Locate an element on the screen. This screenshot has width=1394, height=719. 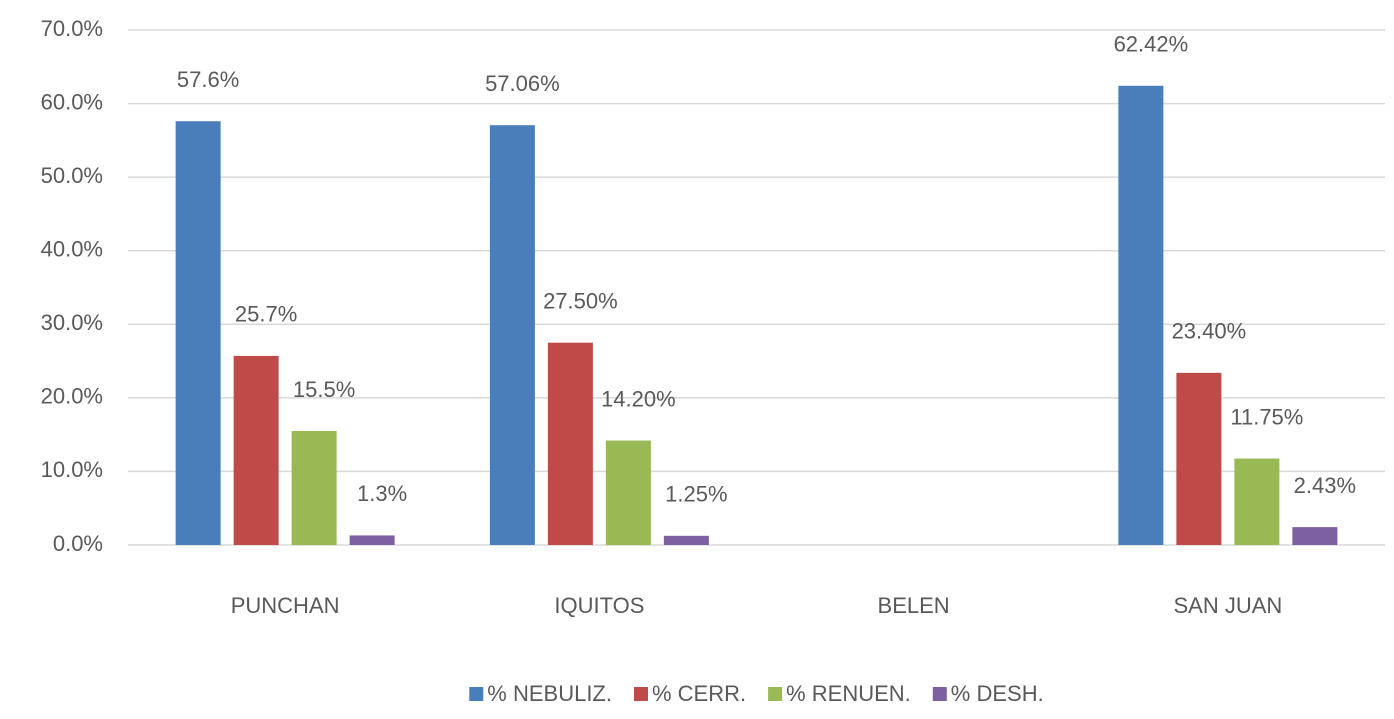
y-tick-label: 10.0% is located at coordinates (72, 469).